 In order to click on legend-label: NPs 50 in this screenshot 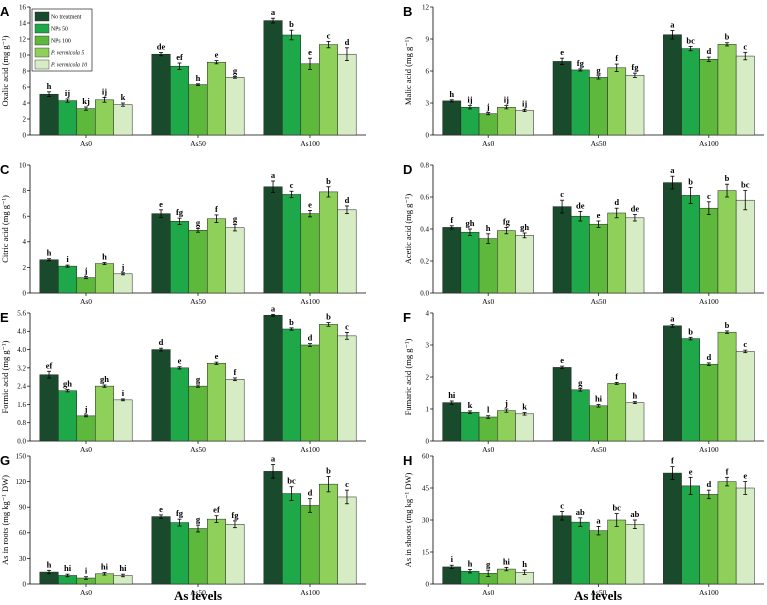, I will do `click(59, 30)`.